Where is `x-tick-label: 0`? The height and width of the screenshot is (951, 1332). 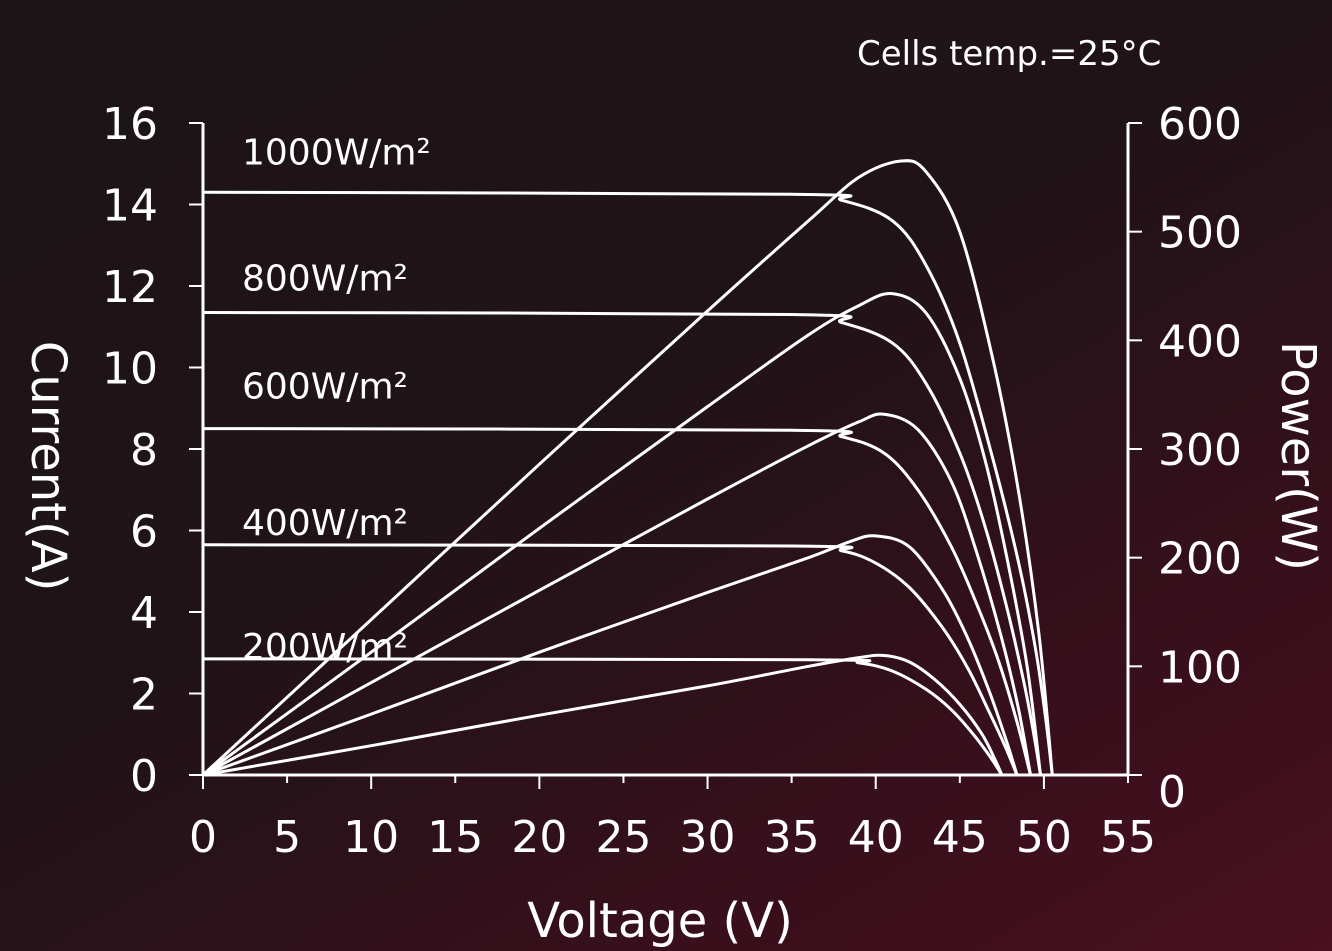 x-tick-label: 0 is located at coordinates (203, 837).